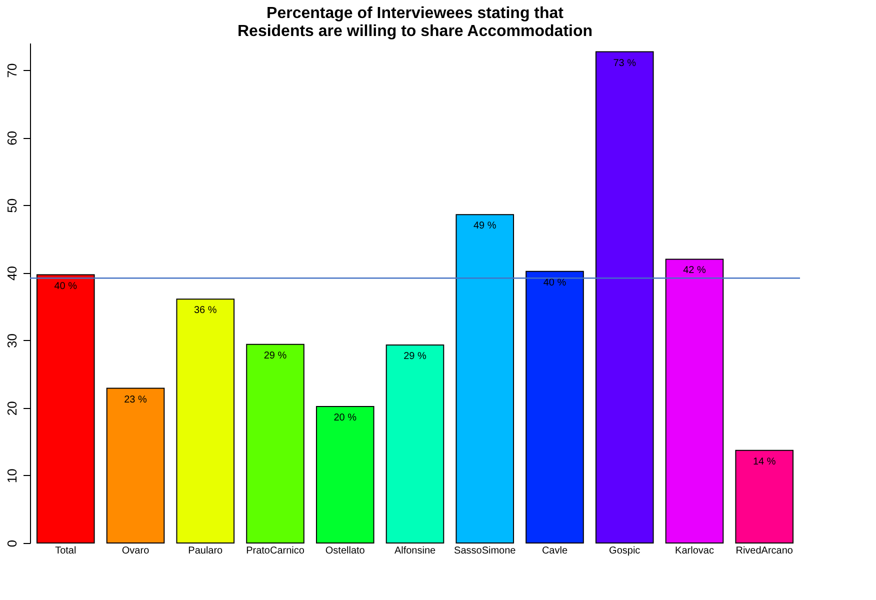 The width and height of the screenshot is (876, 600). Describe the element at coordinates (694, 551) in the screenshot. I see `x-tick-label: Karlovac` at that location.